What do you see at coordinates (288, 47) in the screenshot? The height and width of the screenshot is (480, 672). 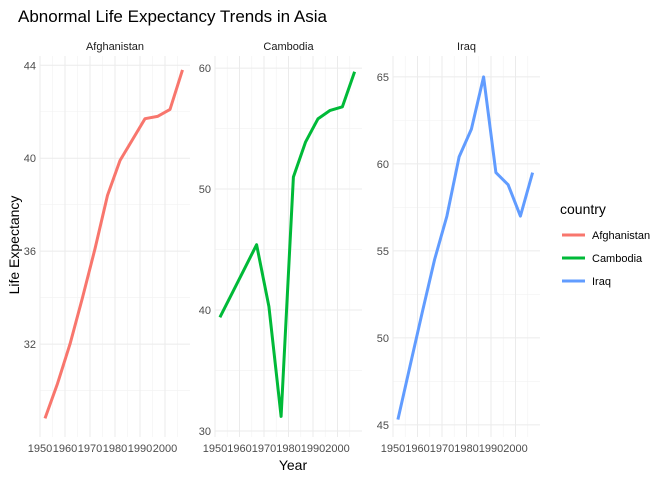 I see `facet-label: Cambodia` at bounding box center [288, 47].